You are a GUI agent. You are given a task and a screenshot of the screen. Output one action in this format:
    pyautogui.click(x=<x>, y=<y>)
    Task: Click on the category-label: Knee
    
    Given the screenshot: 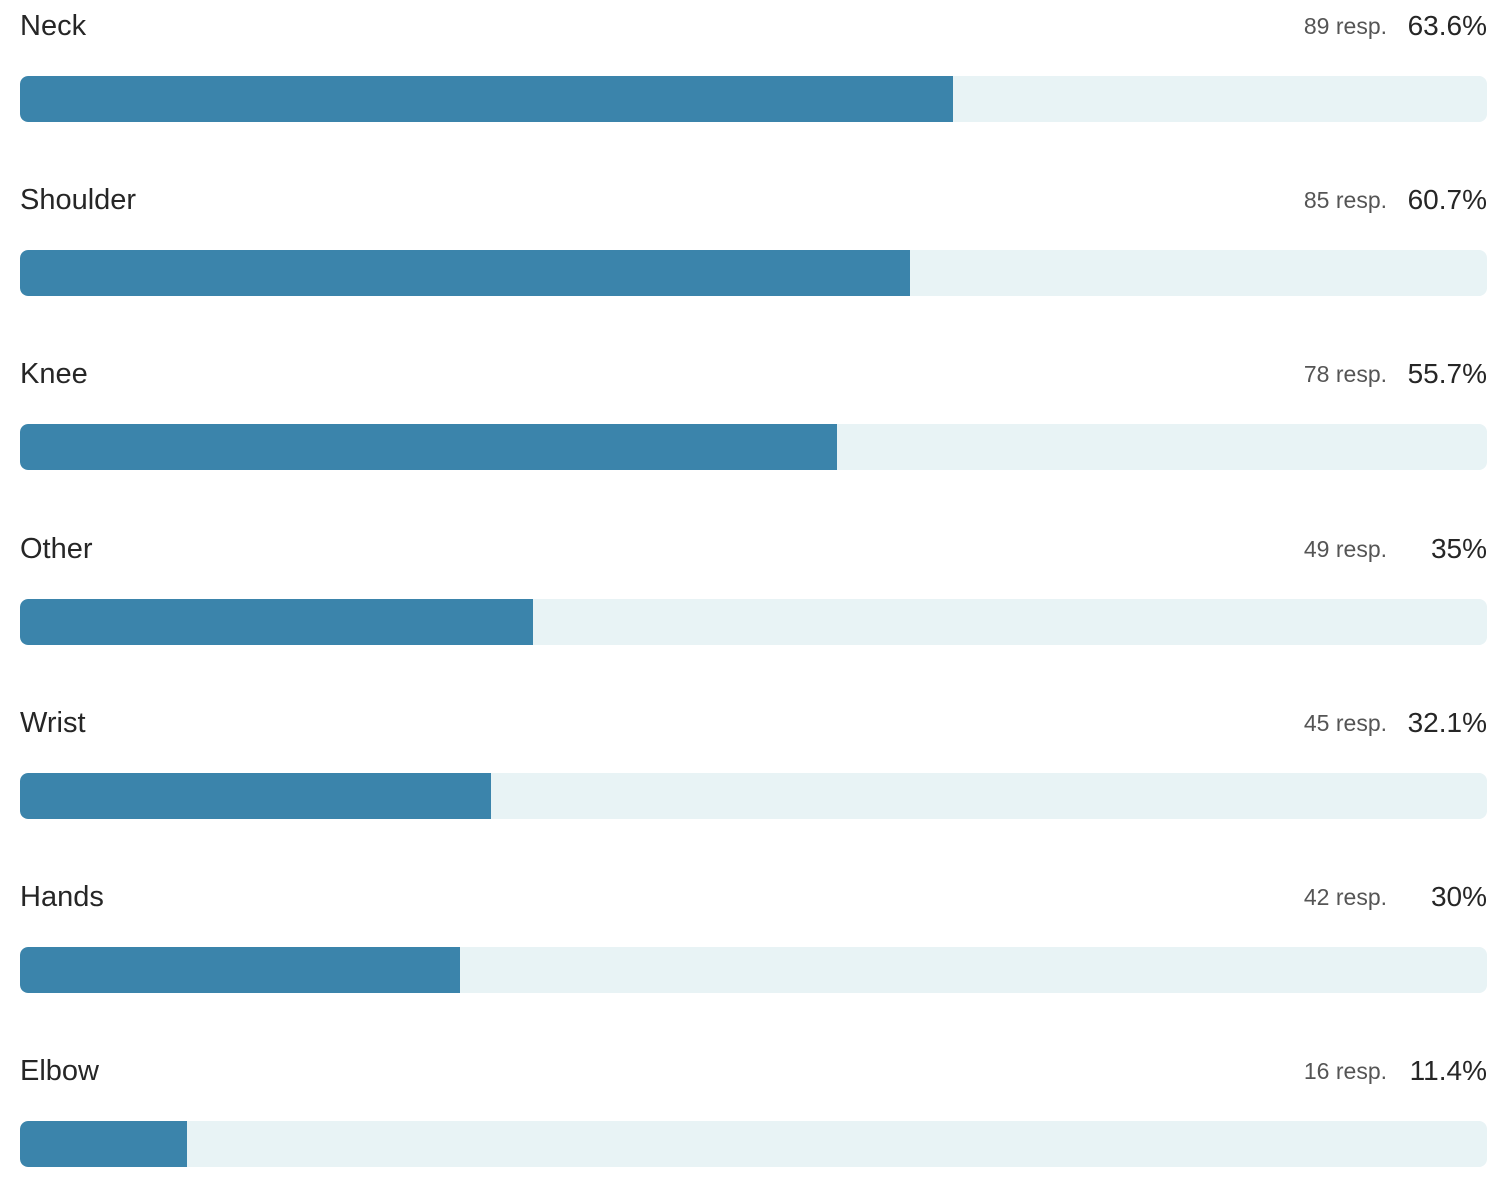 What is the action you would take?
    pyautogui.click(x=54, y=374)
    